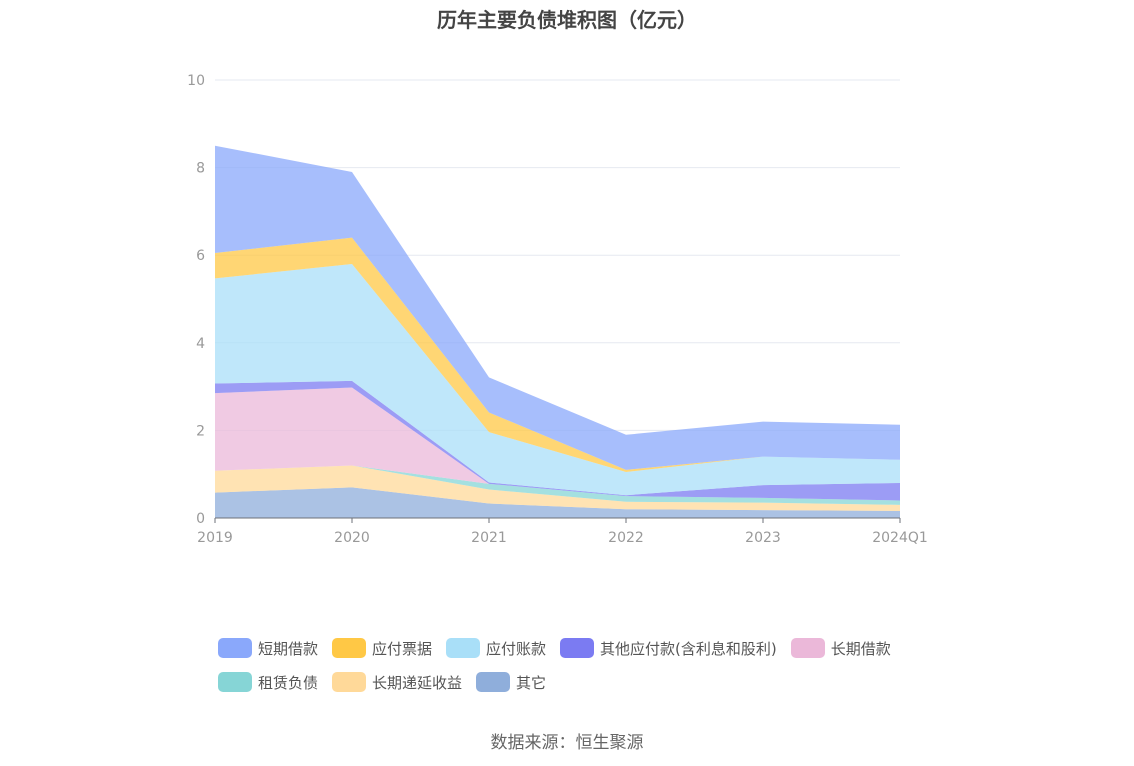  I want to click on legend-label: 应付账款, so click(516, 648).